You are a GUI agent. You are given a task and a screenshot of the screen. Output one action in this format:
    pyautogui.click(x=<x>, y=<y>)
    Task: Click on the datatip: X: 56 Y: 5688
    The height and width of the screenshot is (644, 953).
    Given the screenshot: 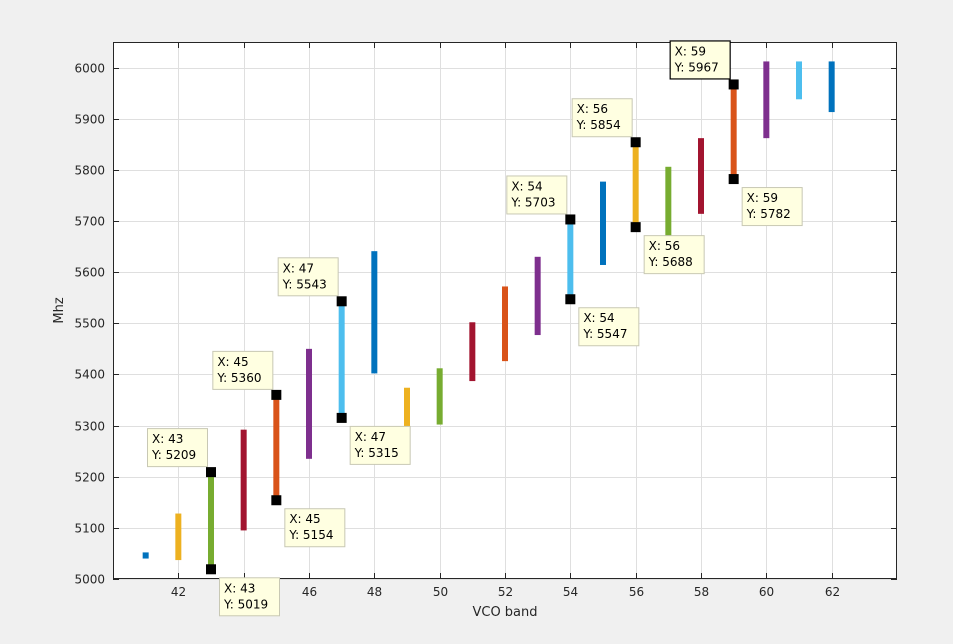 What is the action you would take?
    pyautogui.click(x=667, y=248)
    